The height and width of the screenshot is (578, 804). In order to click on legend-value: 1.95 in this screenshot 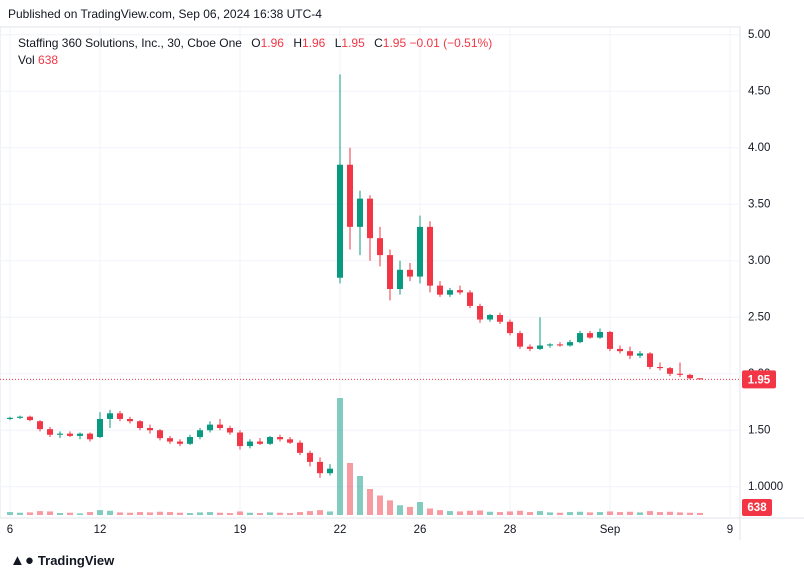, I will do `click(394, 43)`.